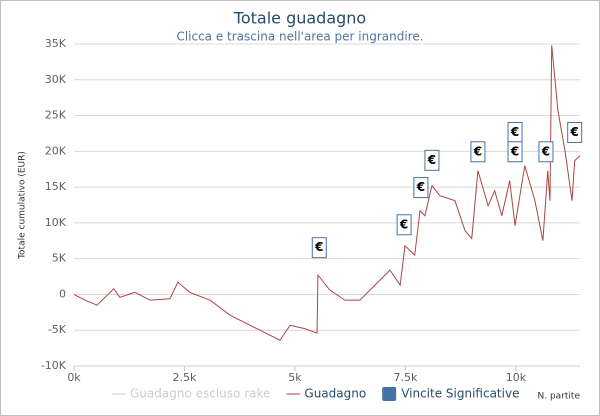 This screenshot has height=416, width=600. Describe the element at coordinates (559, 397) in the screenshot. I see `x-axis-label: N. partite` at that location.